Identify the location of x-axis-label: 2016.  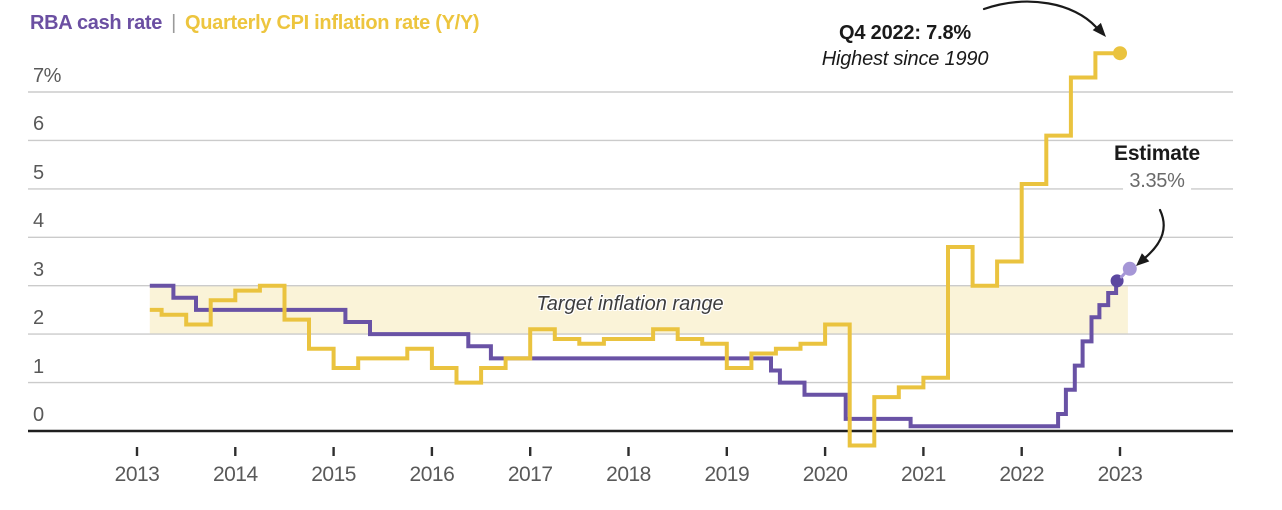
(432, 474).